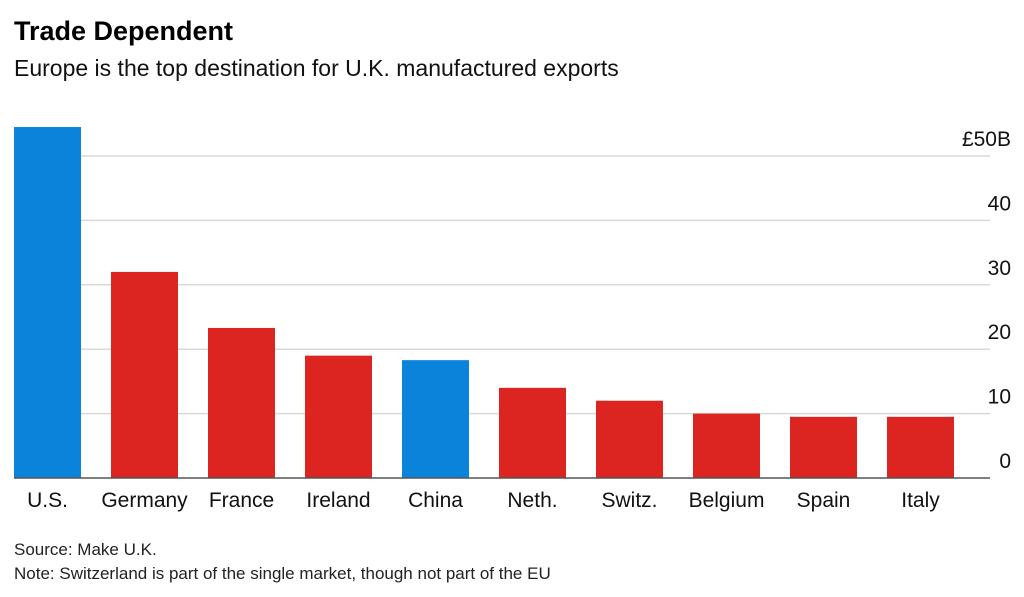  What do you see at coordinates (144, 374) in the screenshot?
I see `bar-germany` at bounding box center [144, 374].